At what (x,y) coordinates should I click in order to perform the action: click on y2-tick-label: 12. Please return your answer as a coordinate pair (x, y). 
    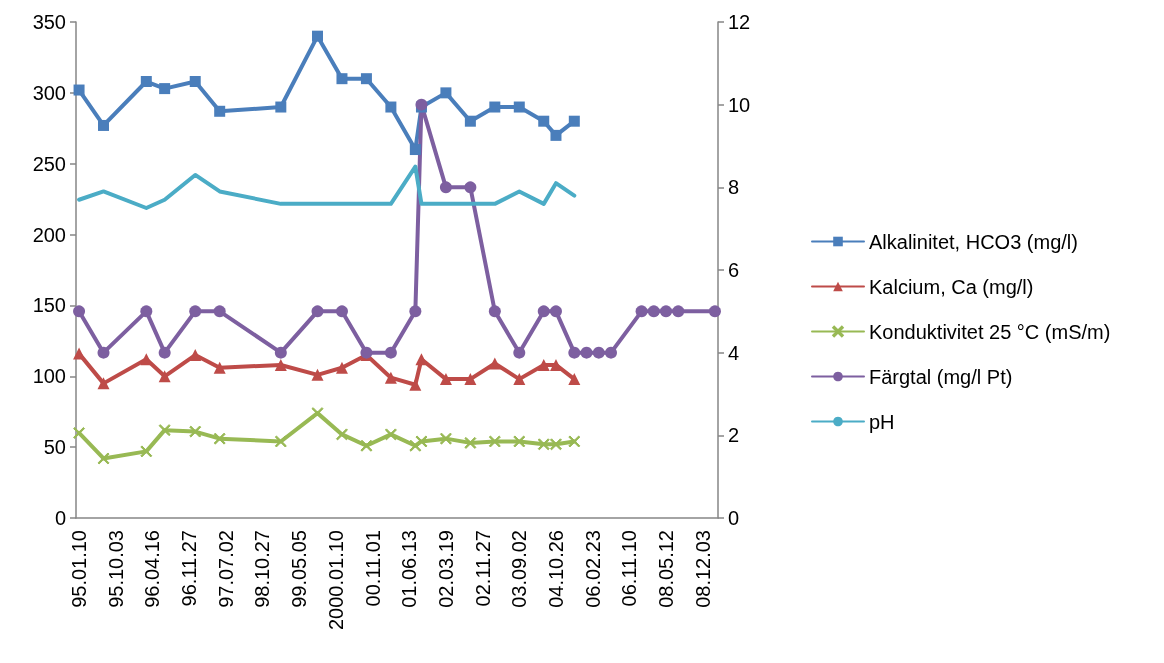
    Looking at the image, I should click on (739, 22).